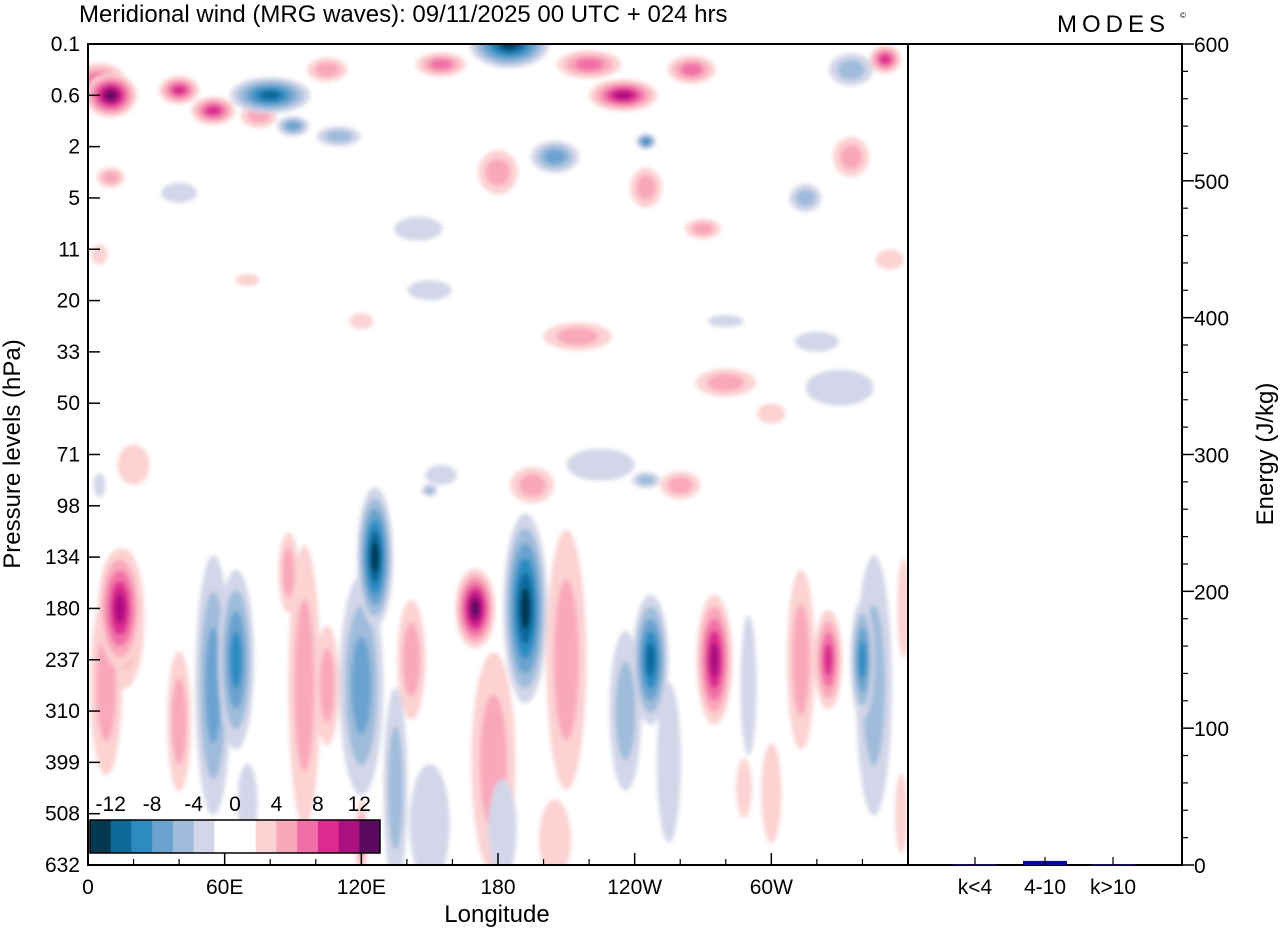 This screenshot has width=1280, height=930. I want to click on y-tick-label: 20, so click(68, 301).